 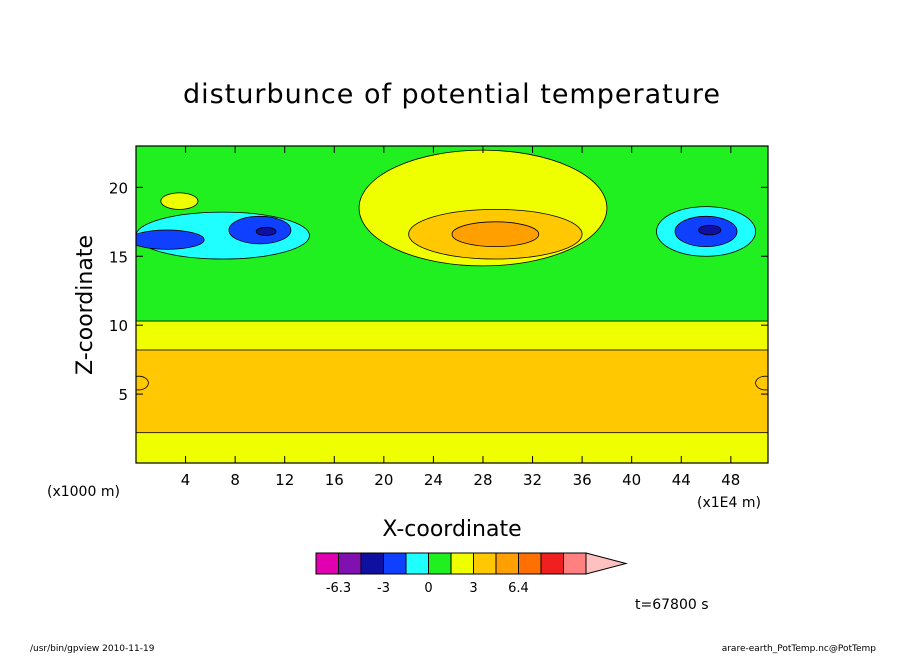 What do you see at coordinates (452, 94) in the screenshot?
I see `chart-title: disturbunce of potential temperature` at bounding box center [452, 94].